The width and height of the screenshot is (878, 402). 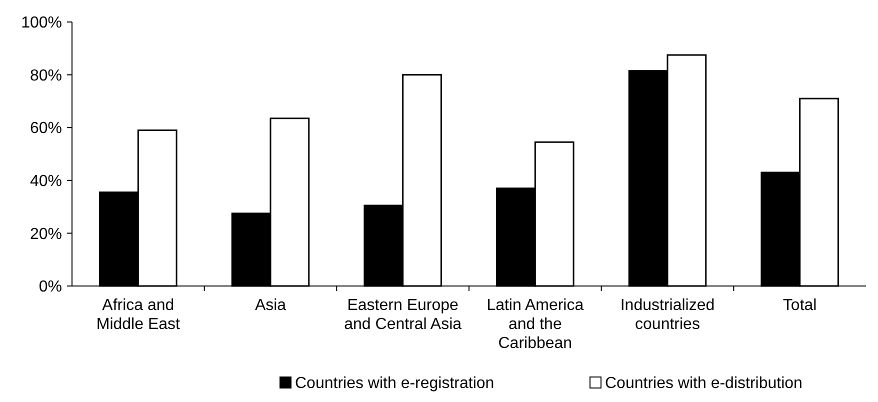 What do you see at coordinates (394, 383) in the screenshot?
I see `legend-label: Countries with e-registration` at bounding box center [394, 383].